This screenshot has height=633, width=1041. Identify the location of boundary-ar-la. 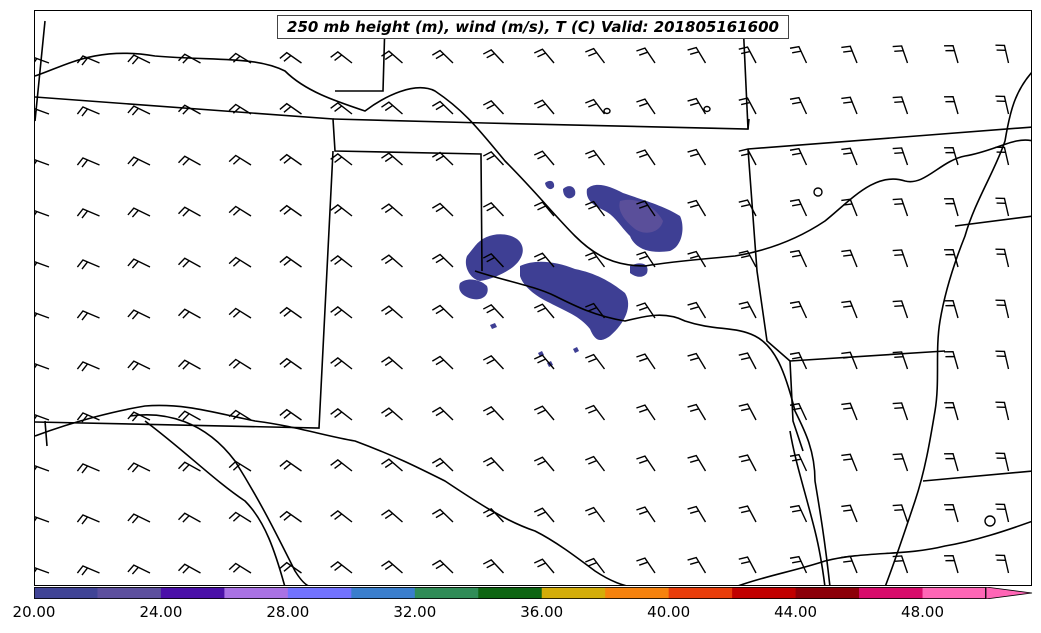
(867, 356).